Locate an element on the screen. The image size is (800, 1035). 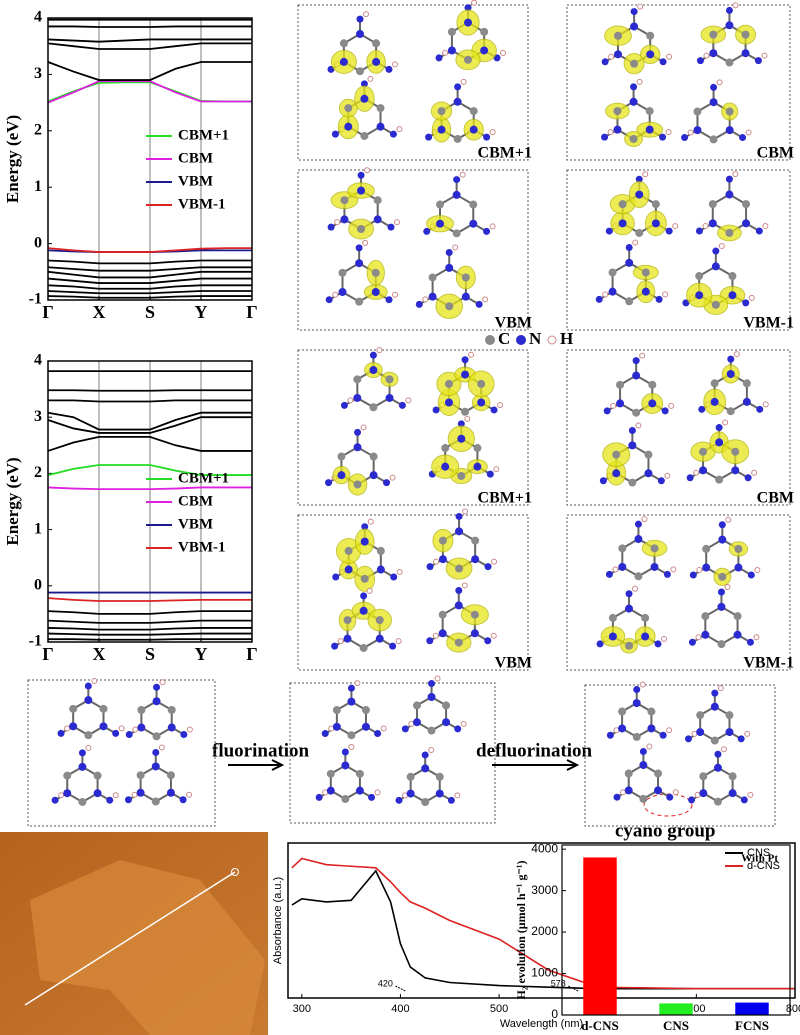
x-tick-label: Γ is located at coordinates (47, 312).